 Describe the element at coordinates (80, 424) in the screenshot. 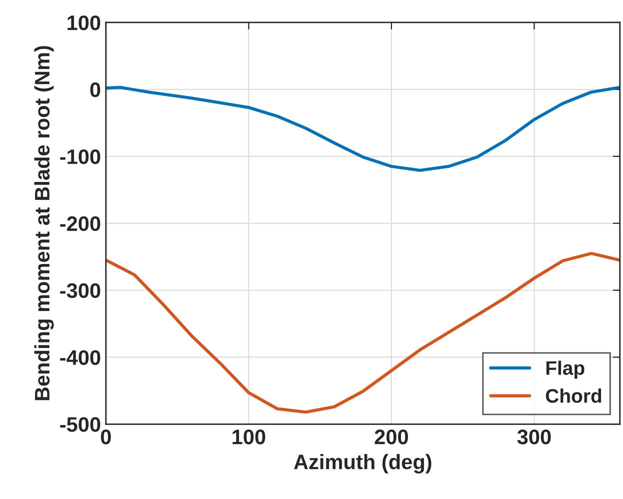

I see `y-tick-label: -500` at that location.